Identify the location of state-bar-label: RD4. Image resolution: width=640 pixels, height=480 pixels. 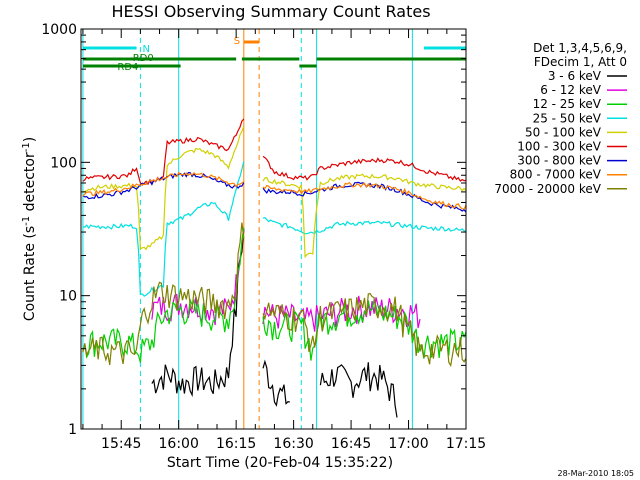
(127, 67).